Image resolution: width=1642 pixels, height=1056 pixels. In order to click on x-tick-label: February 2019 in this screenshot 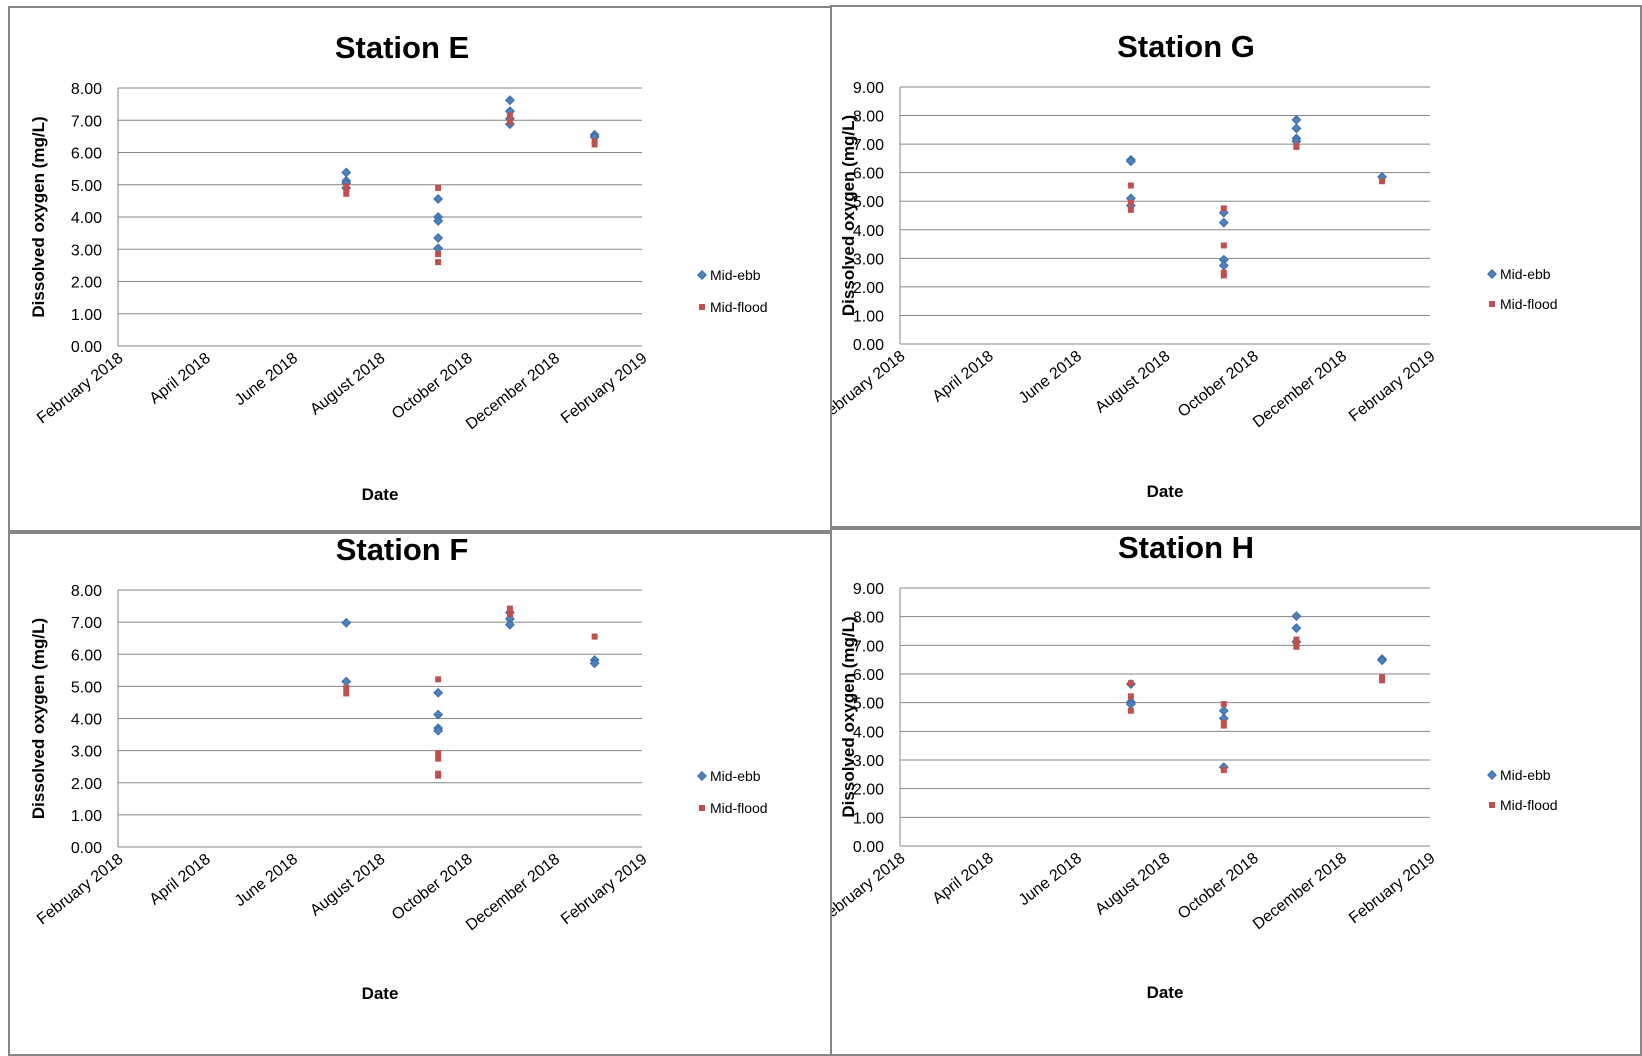, I will do `click(1392, 889)`.